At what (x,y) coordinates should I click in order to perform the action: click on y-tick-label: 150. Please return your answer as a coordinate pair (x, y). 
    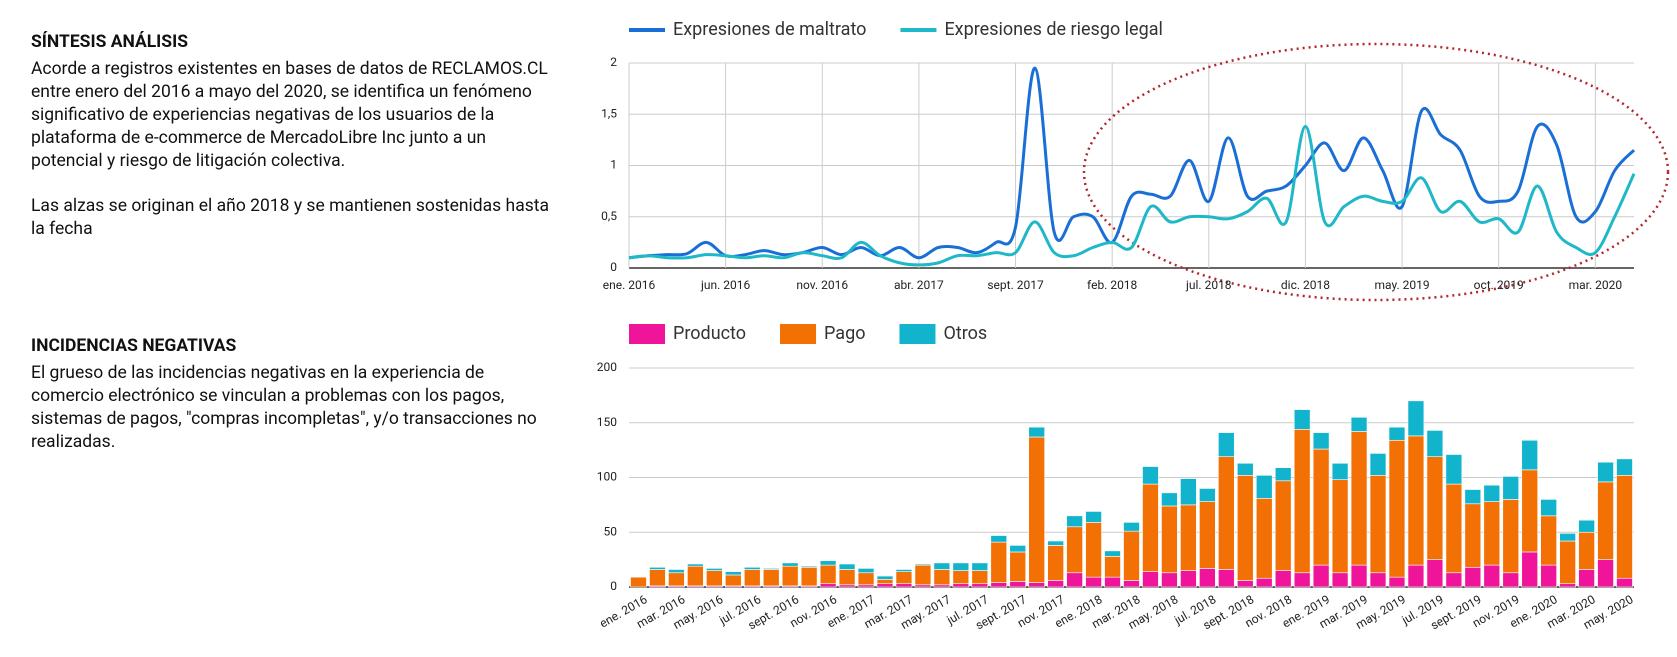
    Looking at the image, I should click on (607, 422).